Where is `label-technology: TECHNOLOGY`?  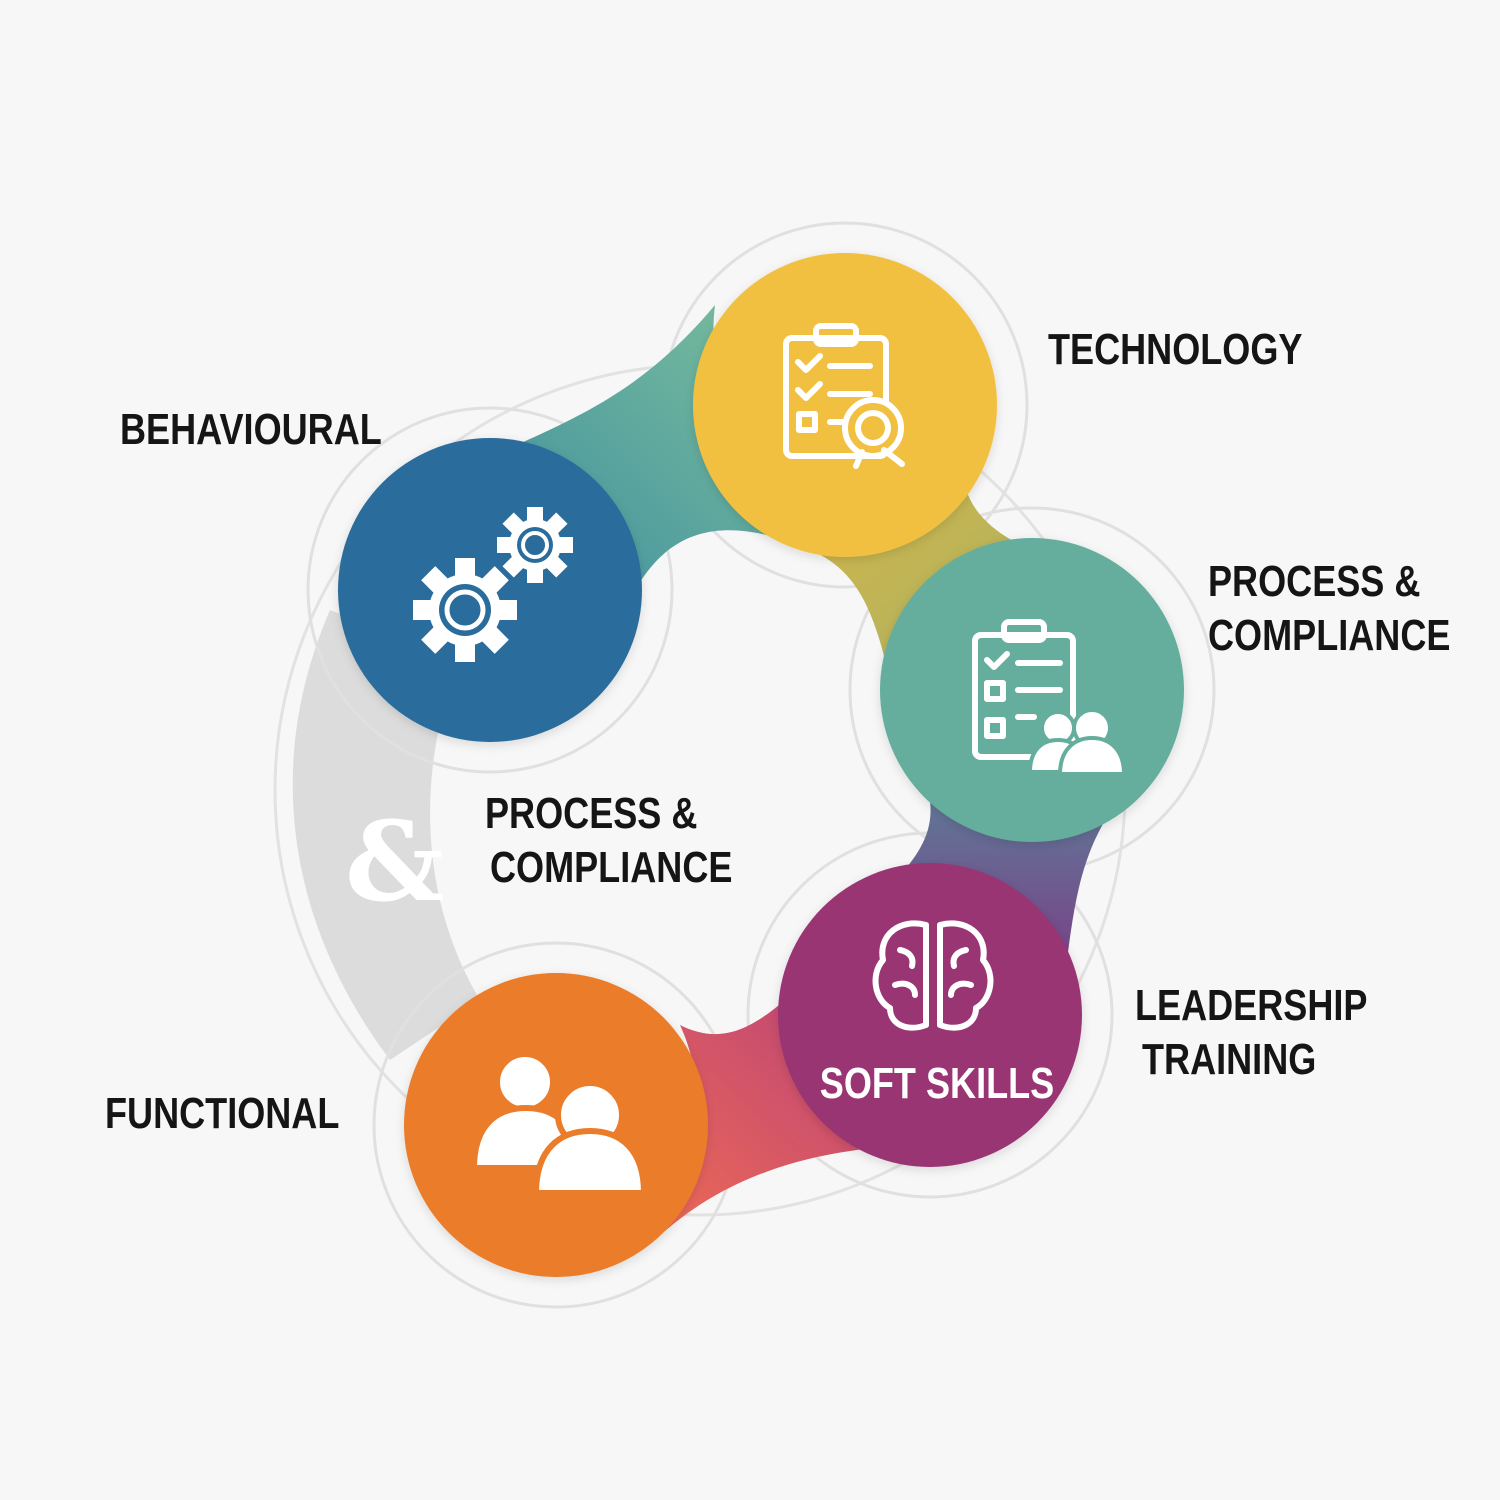
label-technology: TECHNOLOGY is located at coordinates (1175, 349).